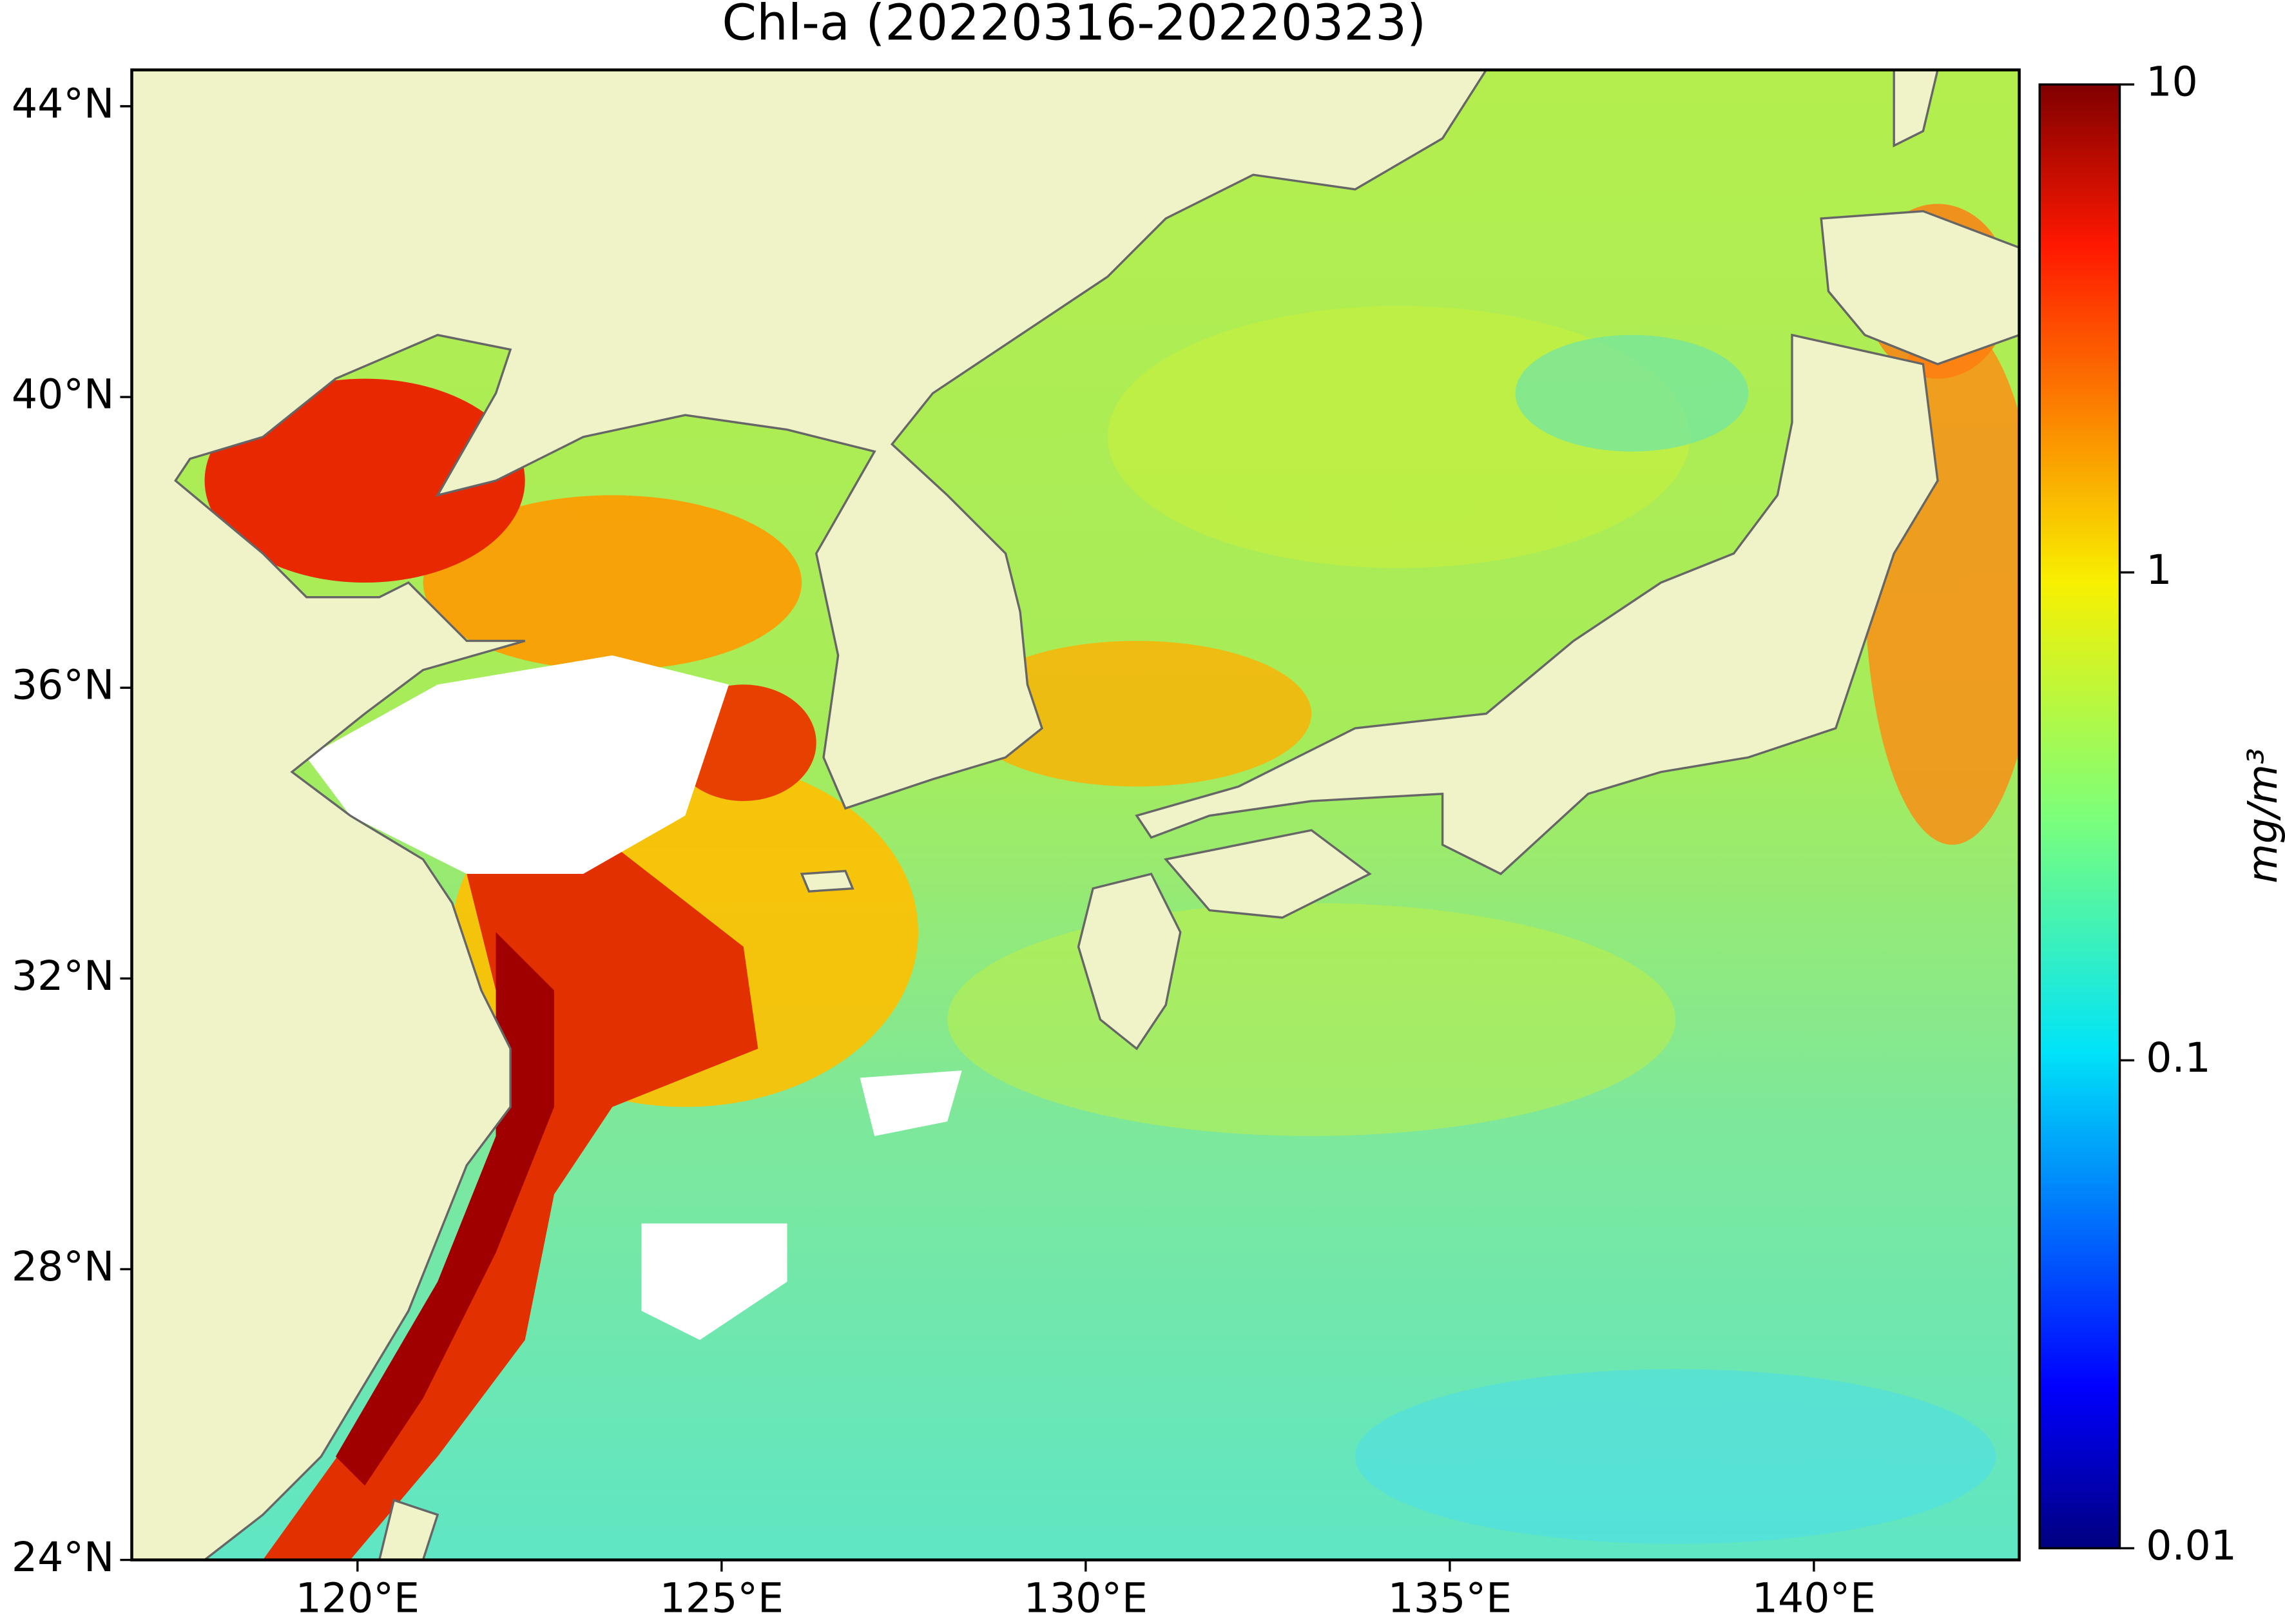 This screenshot has height=1624, width=2285. Describe the element at coordinates (2262, 816) in the screenshot. I see `colorbar-label: mg/m³` at that location.